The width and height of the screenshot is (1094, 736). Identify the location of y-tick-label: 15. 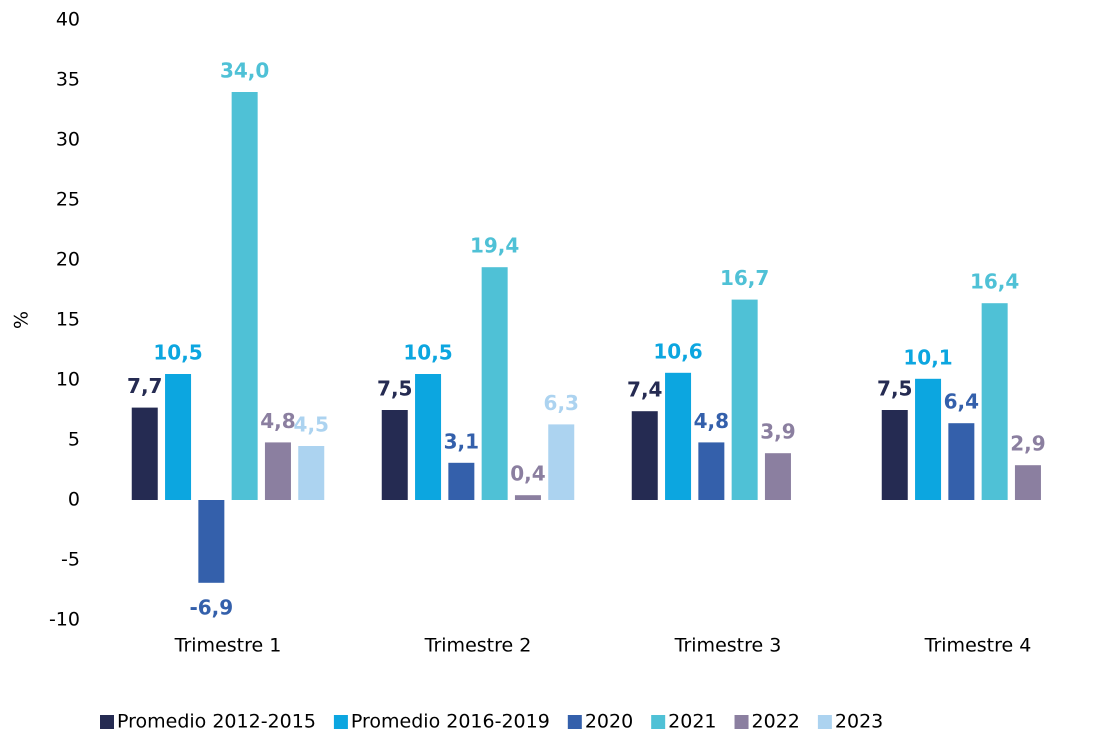
(68, 320).